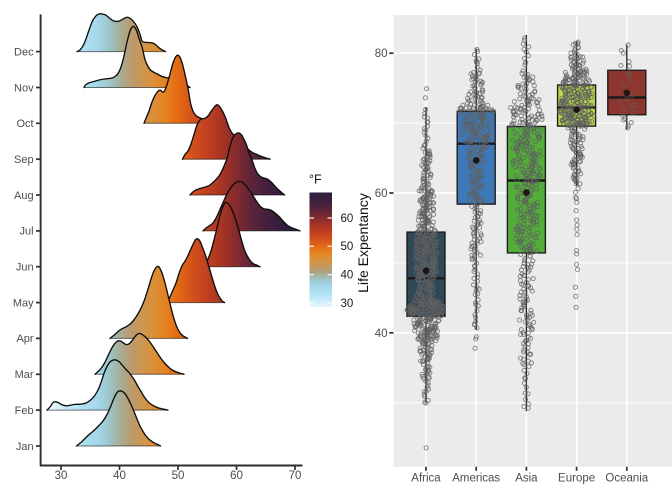  Describe the element at coordinates (24, 196) in the screenshot. I see `svg-text: Aug` at that location.